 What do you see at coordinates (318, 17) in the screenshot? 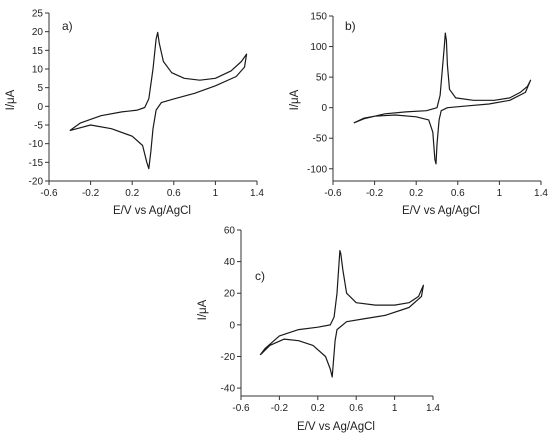
I see `y-tick-label: 150` at bounding box center [318, 17].